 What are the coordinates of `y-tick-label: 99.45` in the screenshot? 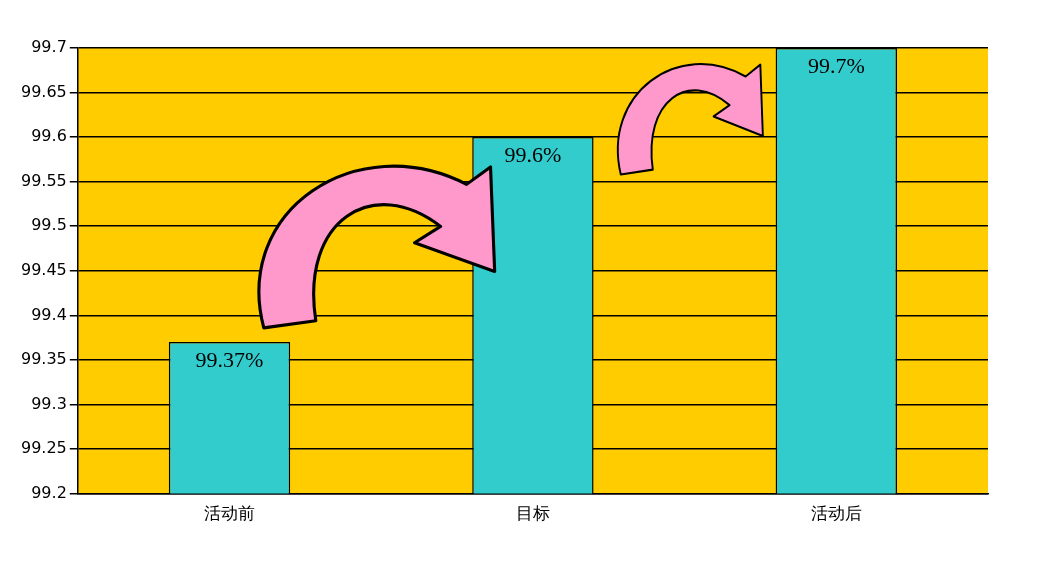 It's located at (43, 269).